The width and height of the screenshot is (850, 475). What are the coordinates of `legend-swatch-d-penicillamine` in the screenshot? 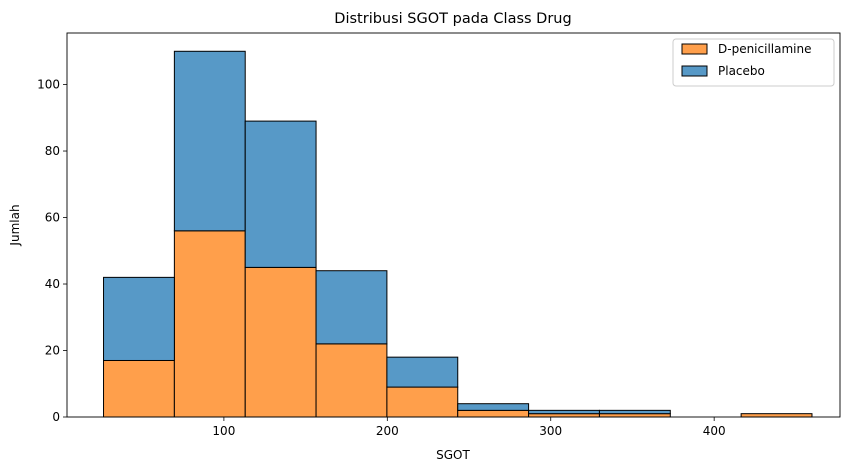 It's located at (694, 49).